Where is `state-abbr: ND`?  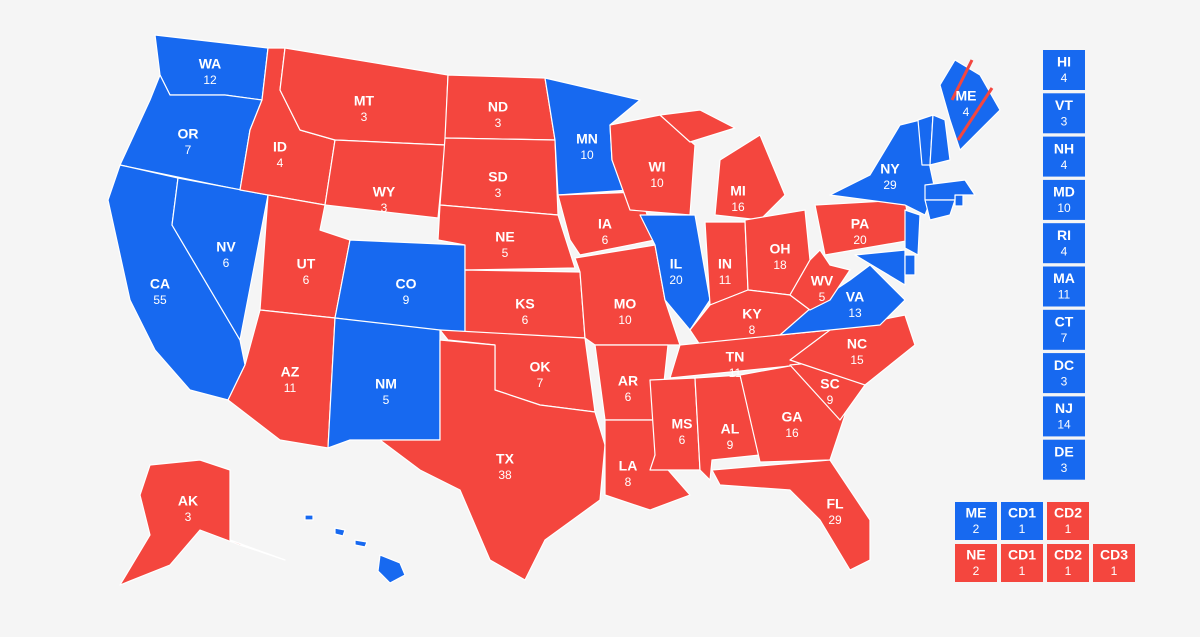
state-abbr: ND is located at coordinates (498, 107).